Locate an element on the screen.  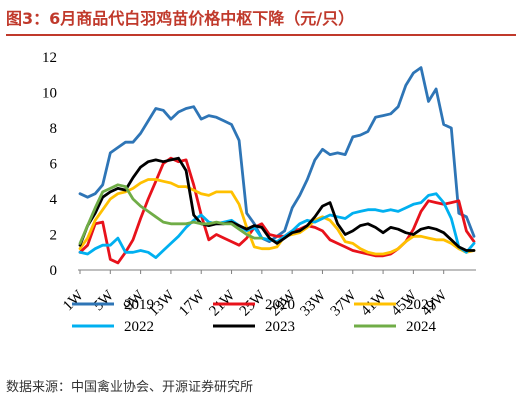
y-tick-label: 4 is located at coordinates (54, 200).